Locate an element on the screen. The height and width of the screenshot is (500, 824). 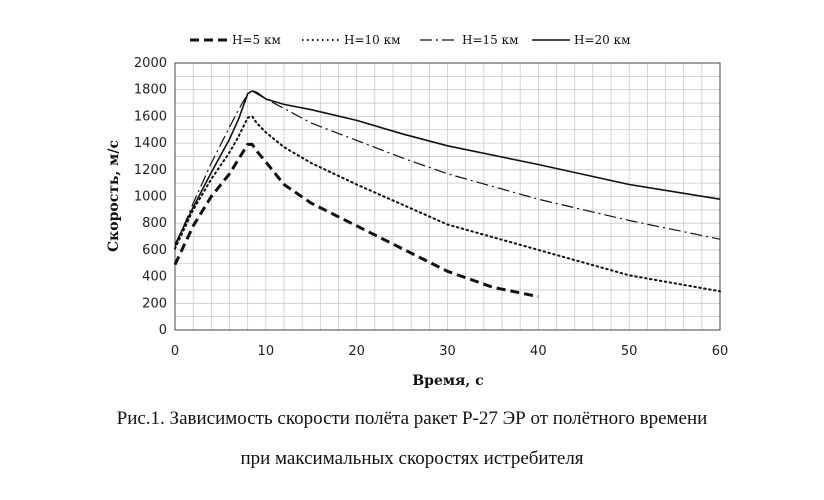
x-tick-label: 10 is located at coordinates (266, 351).